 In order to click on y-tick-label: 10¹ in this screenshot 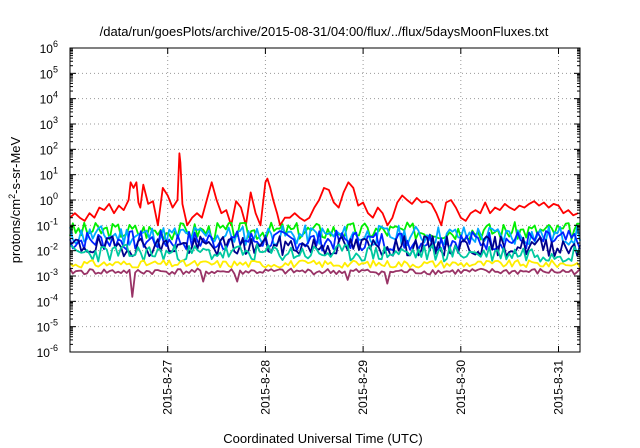, I will do `click(49, 174)`.